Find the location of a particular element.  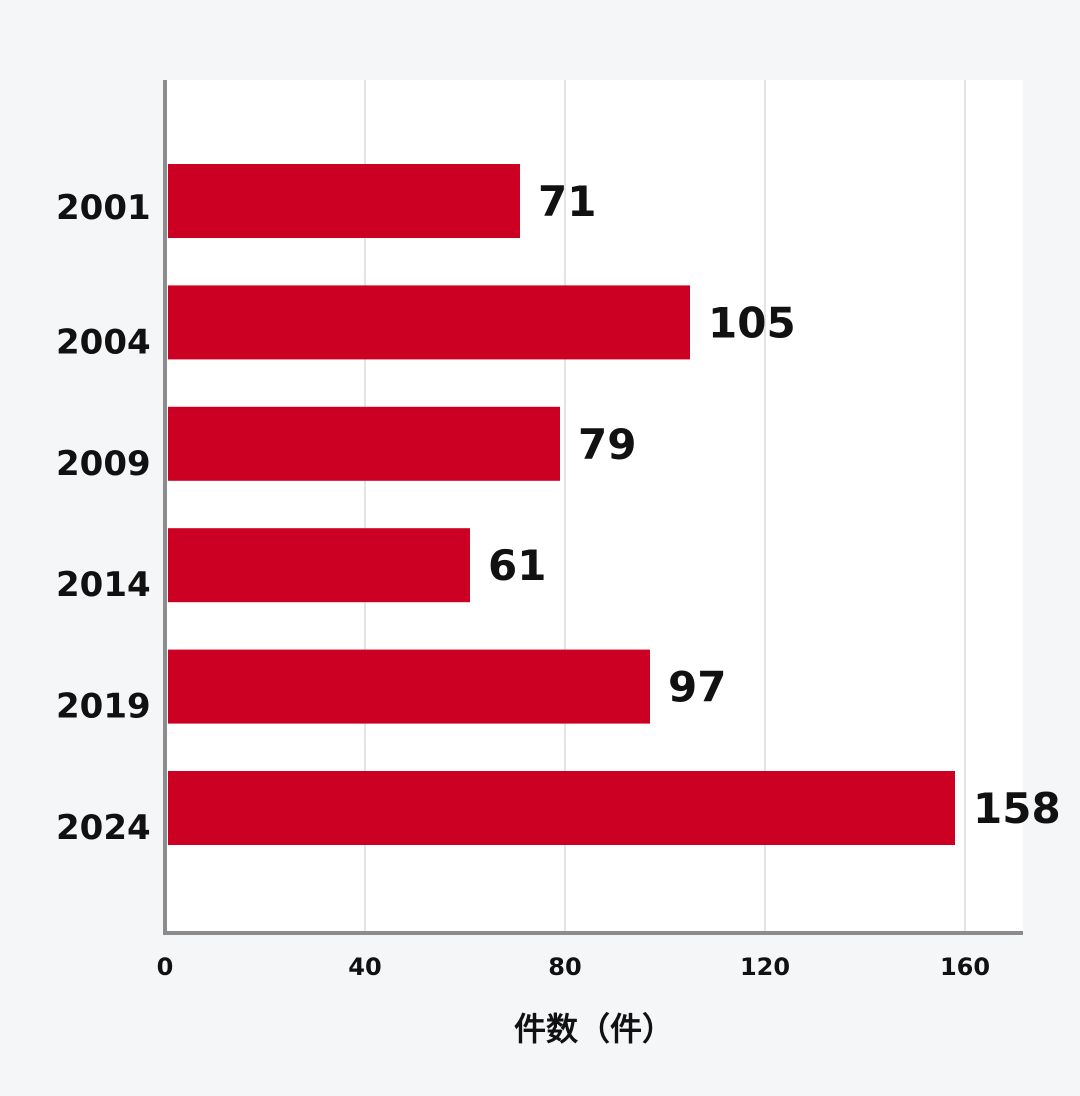

category-label: 2009 is located at coordinates (103, 464).